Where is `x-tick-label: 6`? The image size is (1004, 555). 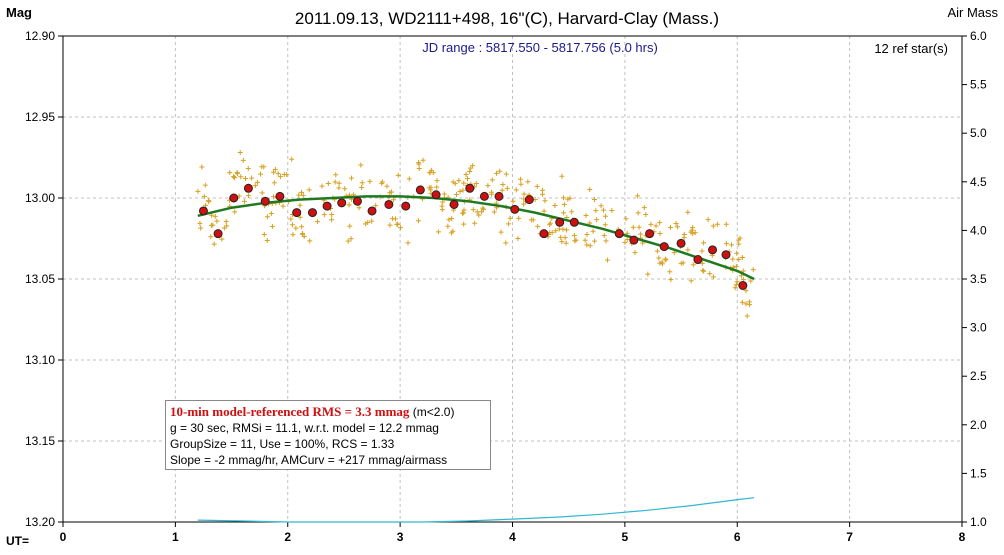
x-tick-label: 6 is located at coordinates (737, 537).